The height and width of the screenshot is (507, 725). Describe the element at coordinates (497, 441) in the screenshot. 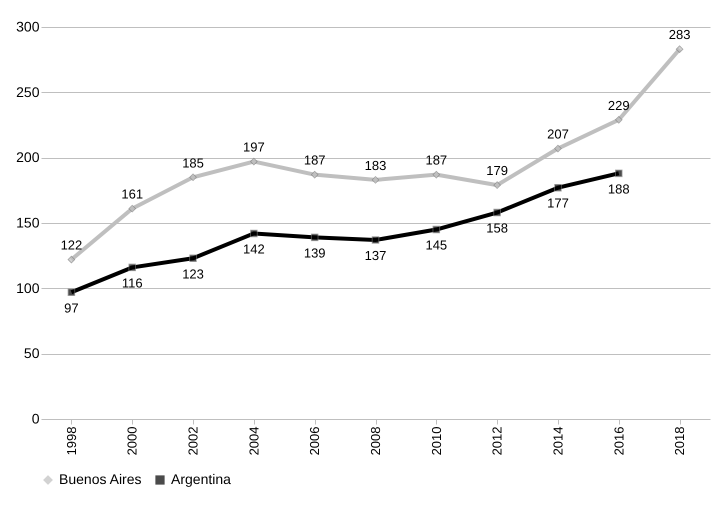

I see `x-tick-label: 2012` at that location.